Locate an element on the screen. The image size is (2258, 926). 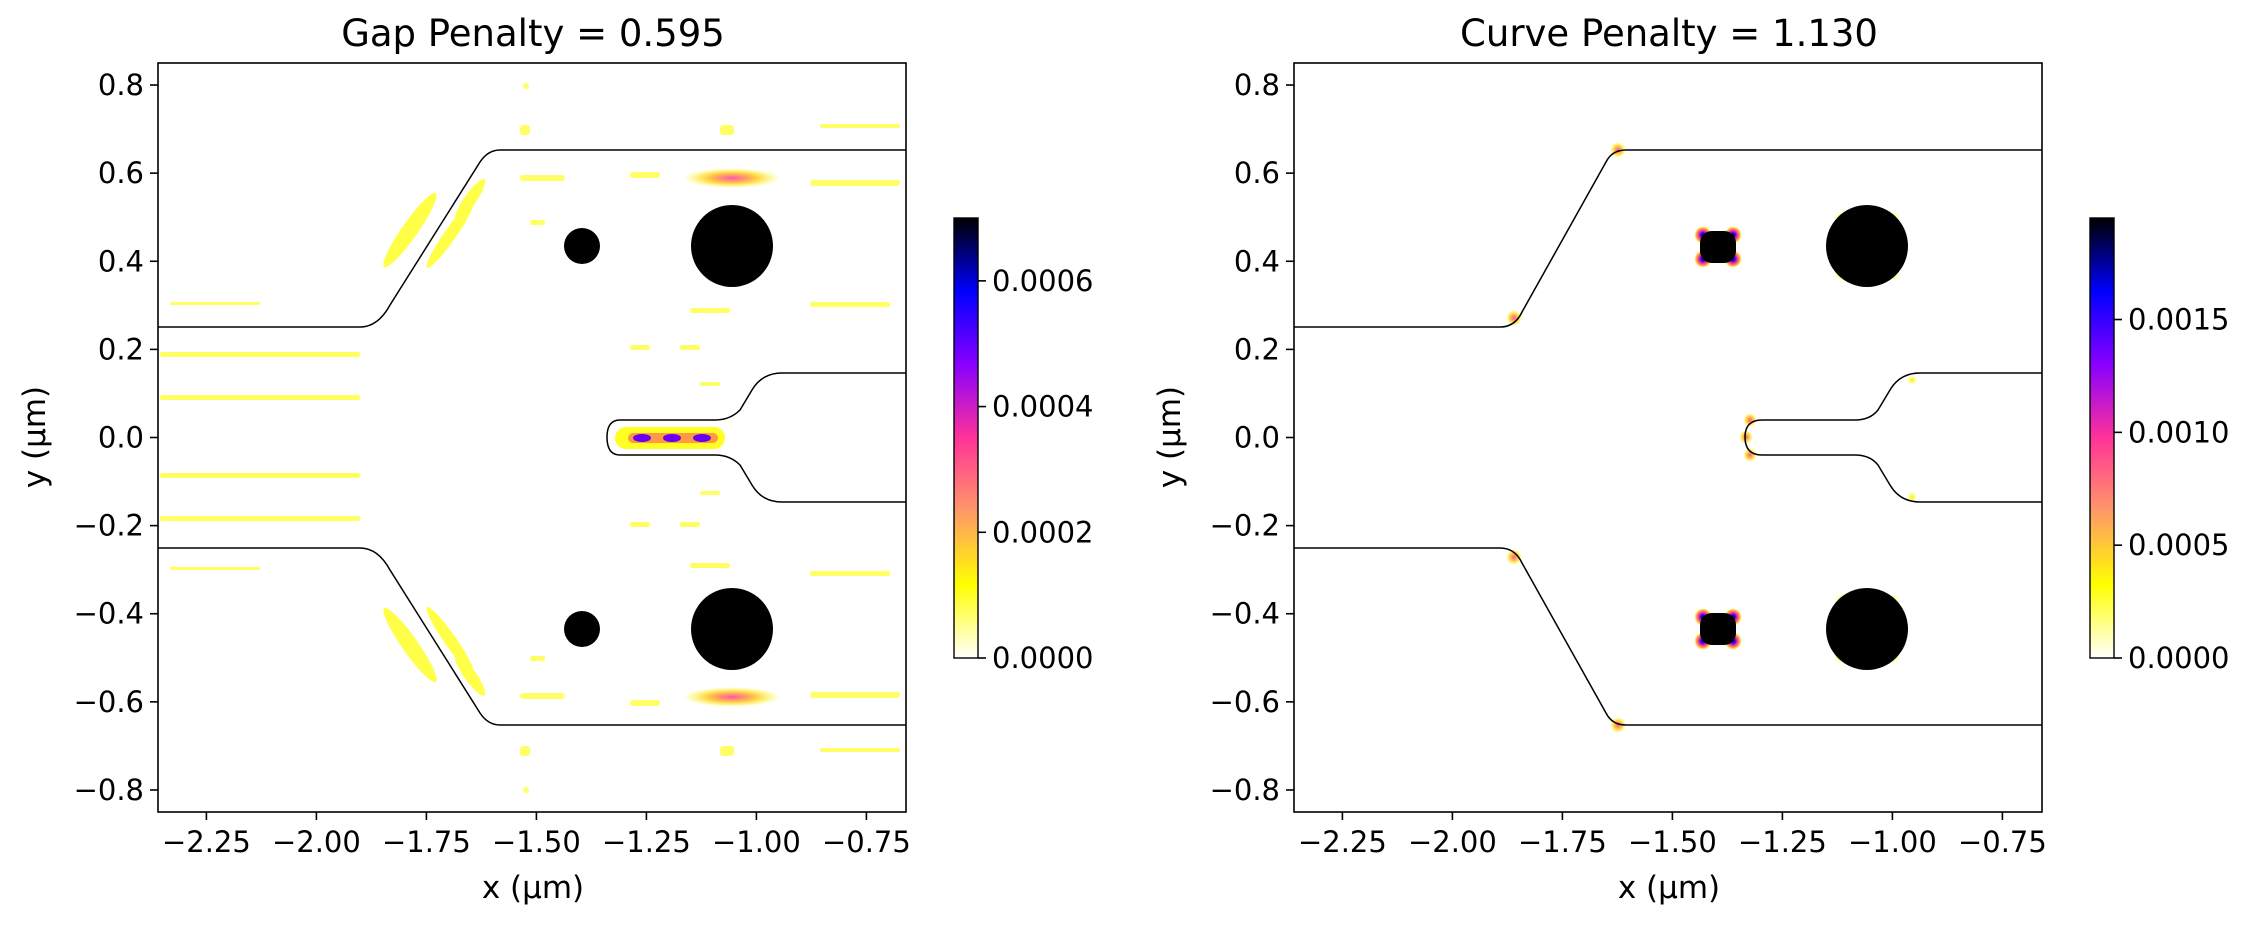
colorbar-tick-label: 0.0004 is located at coordinates (1042, 407).